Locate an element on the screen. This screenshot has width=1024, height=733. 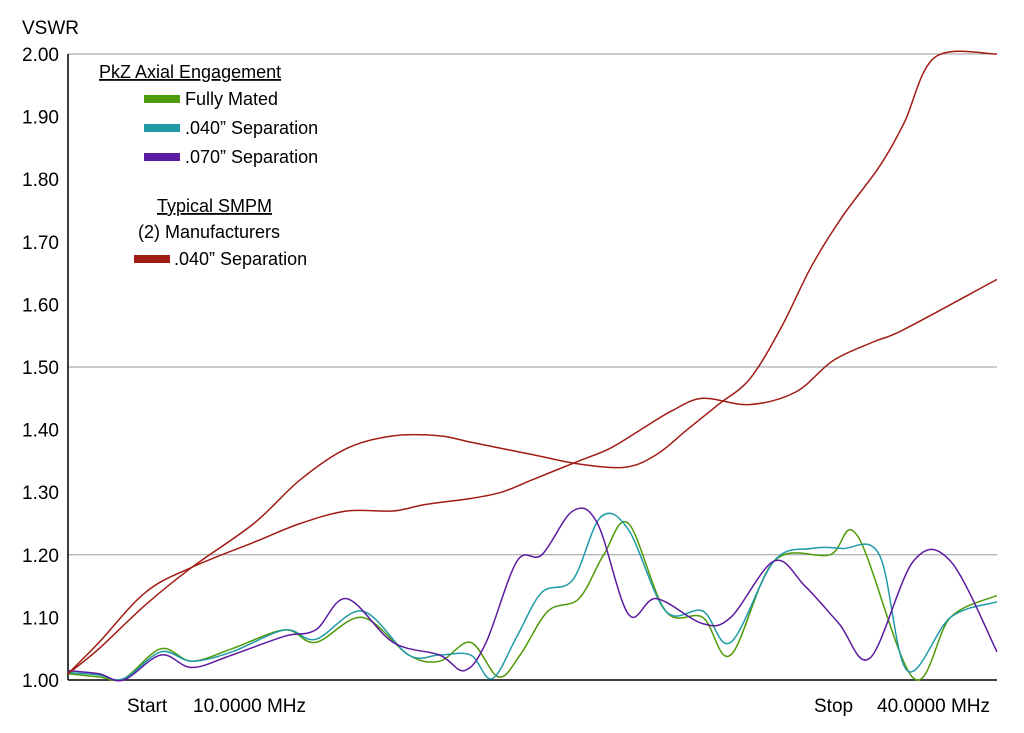
legend-label-smpm-040-separation: .040” Separation is located at coordinates (240, 259).